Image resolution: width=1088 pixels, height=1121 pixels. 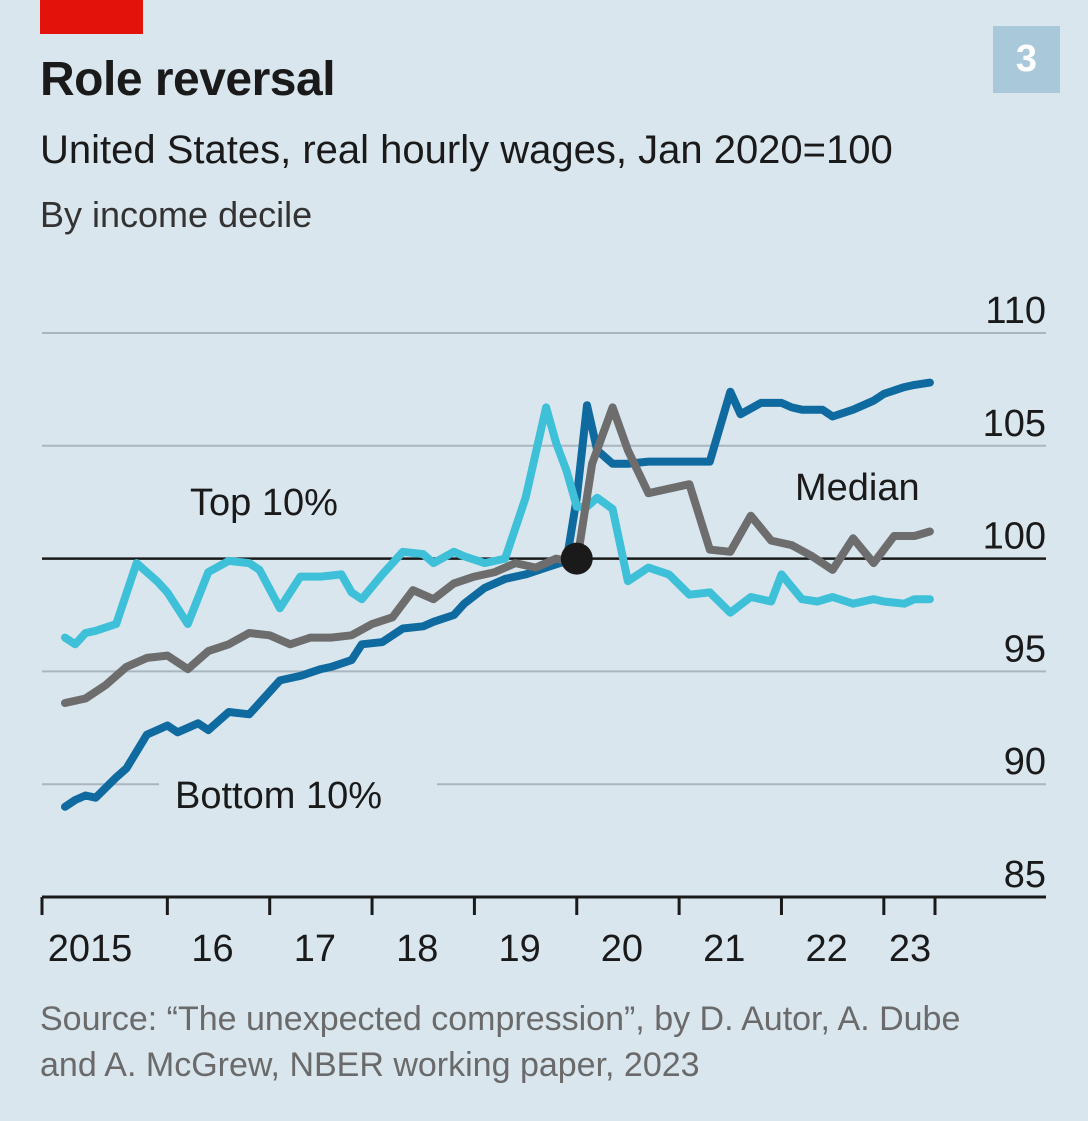 What do you see at coordinates (724, 949) in the screenshot?
I see `x-tick-label-21: 21` at bounding box center [724, 949].